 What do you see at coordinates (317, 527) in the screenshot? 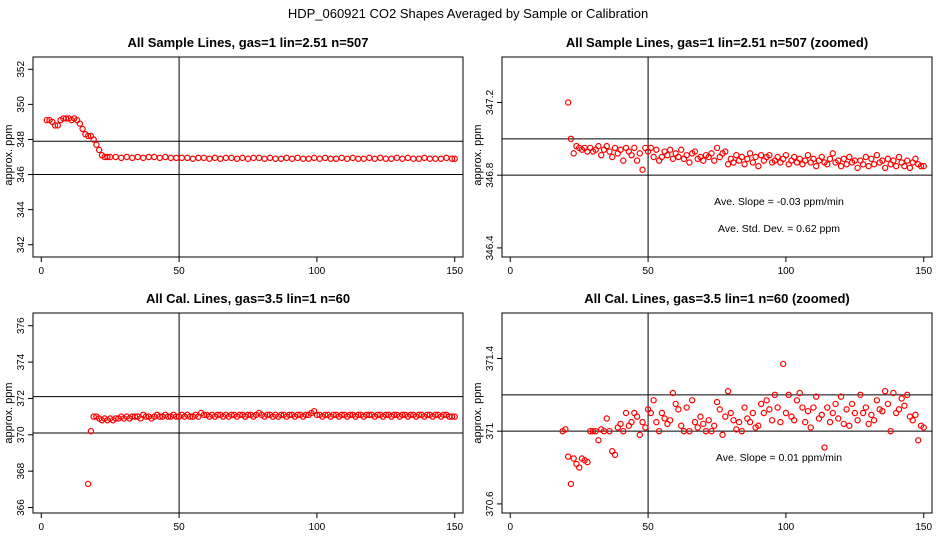
I see `x-tick-label: 100` at bounding box center [317, 527].